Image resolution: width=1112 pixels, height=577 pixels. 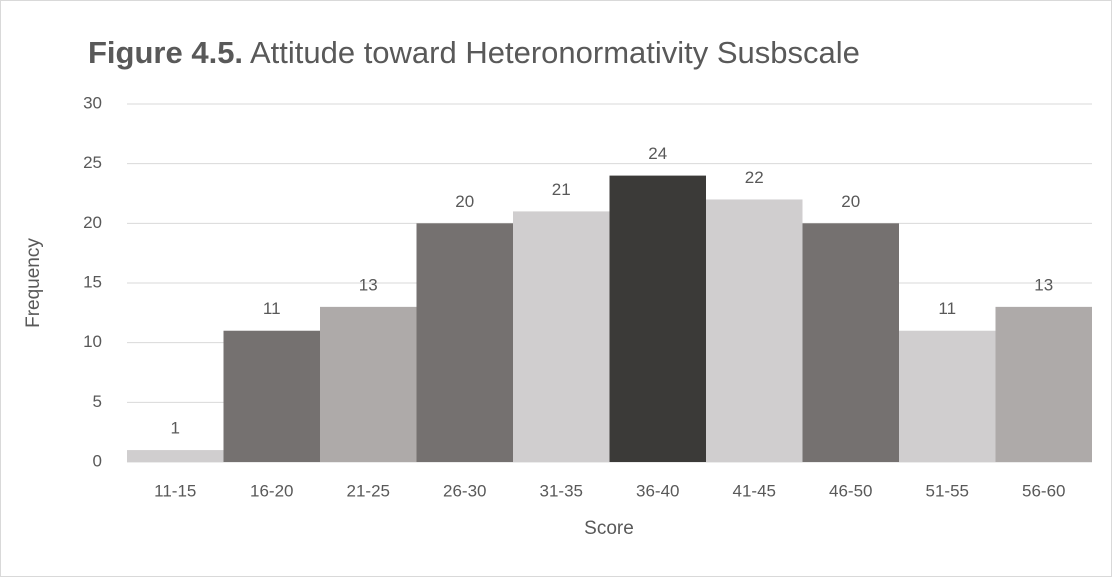 What do you see at coordinates (754, 490) in the screenshot?
I see `x-tick-label: 41-45` at bounding box center [754, 490].